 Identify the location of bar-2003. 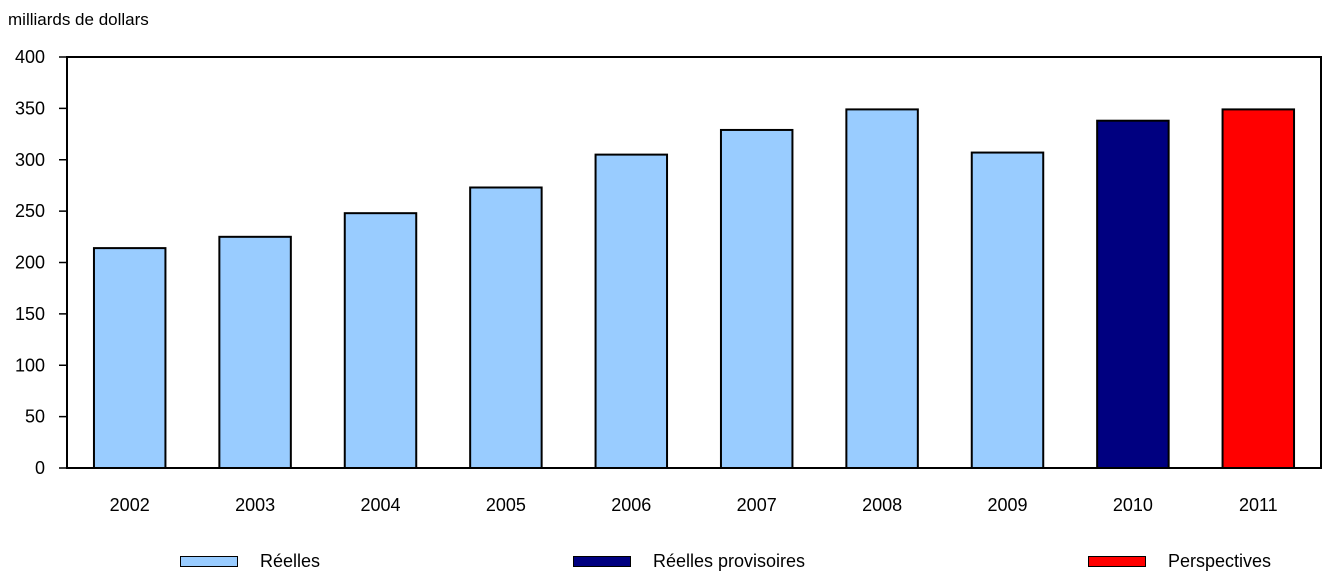
(255, 352).